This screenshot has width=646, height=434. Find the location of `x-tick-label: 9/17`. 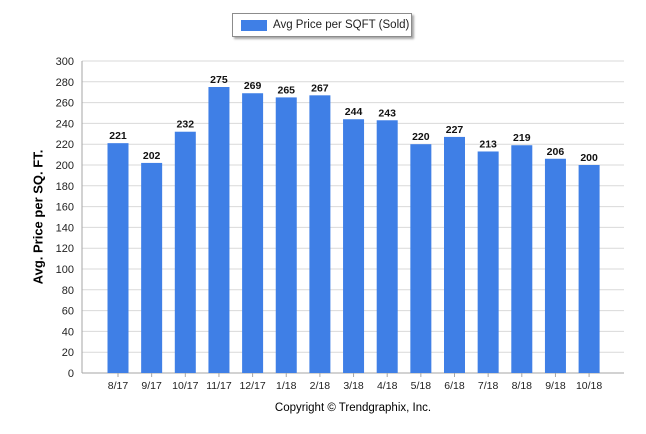

x-tick-label: 9/17 is located at coordinates (151, 386).